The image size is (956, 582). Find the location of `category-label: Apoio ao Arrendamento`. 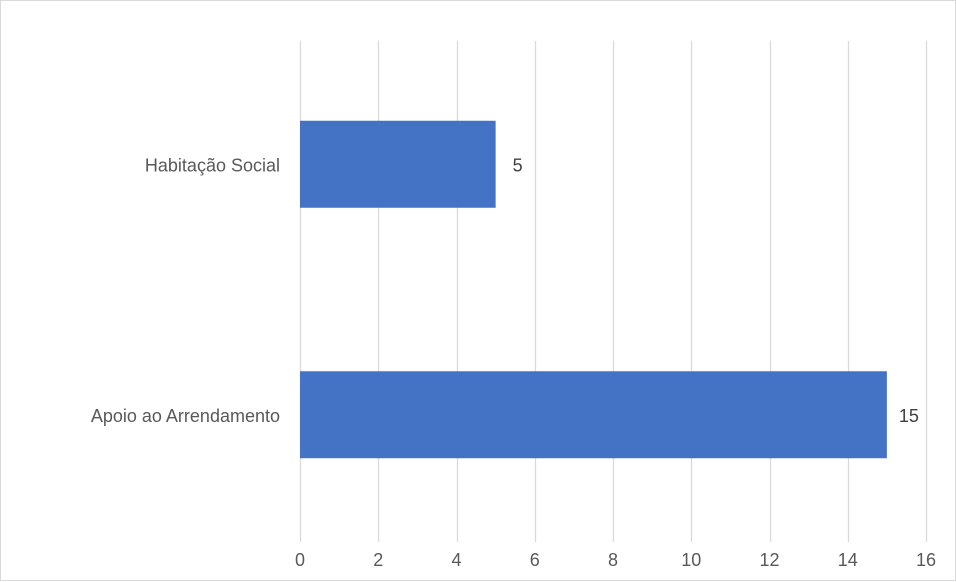

category-label: Apoio ao Arrendamento is located at coordinates (185, 416).